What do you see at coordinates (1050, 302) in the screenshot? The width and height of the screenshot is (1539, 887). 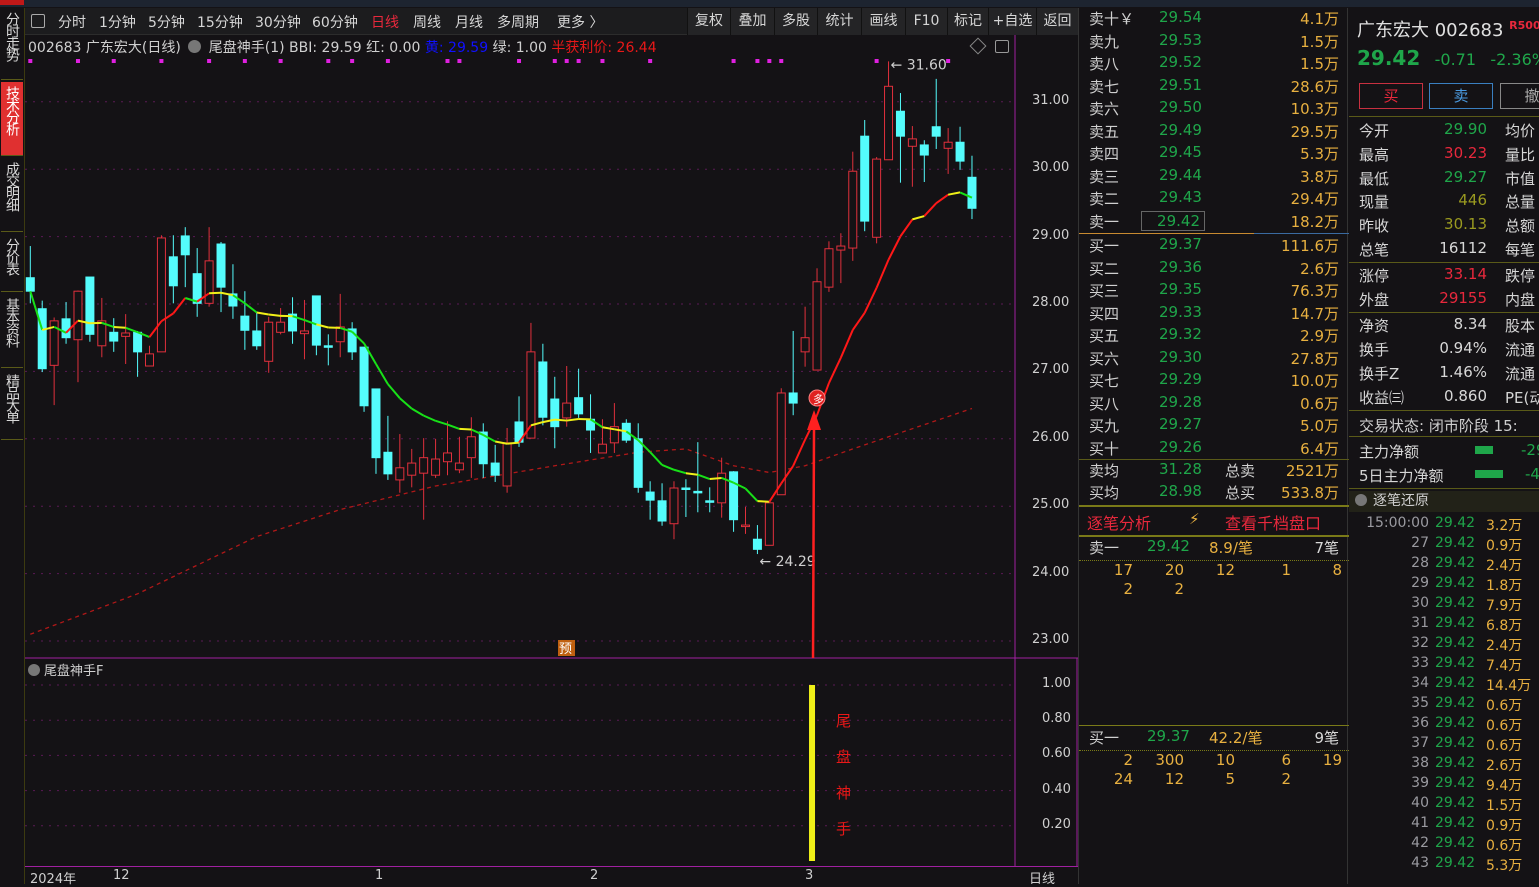 I see `price-tick: 28.00` at bounding box center [1050, 302].